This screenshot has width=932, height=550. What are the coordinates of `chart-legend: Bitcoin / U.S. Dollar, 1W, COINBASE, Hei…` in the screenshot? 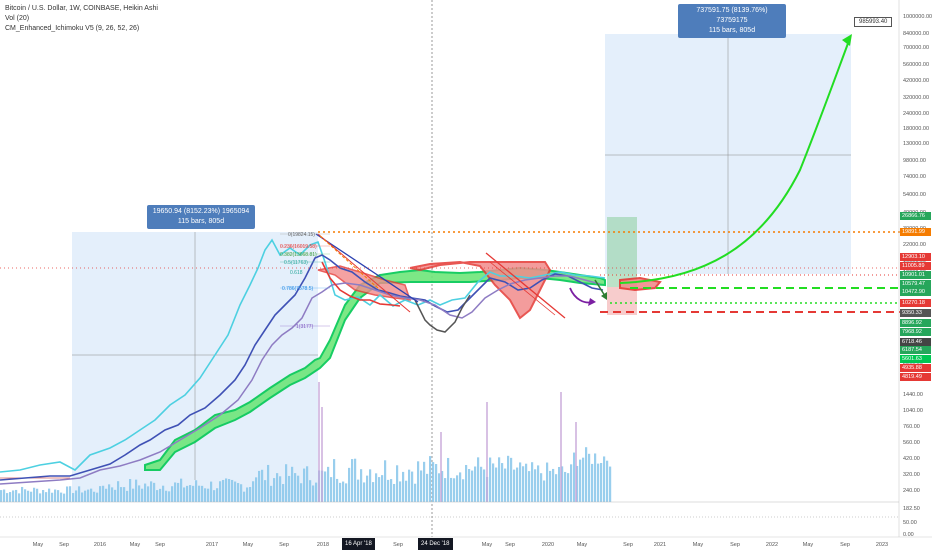 It's located at (81, 19).